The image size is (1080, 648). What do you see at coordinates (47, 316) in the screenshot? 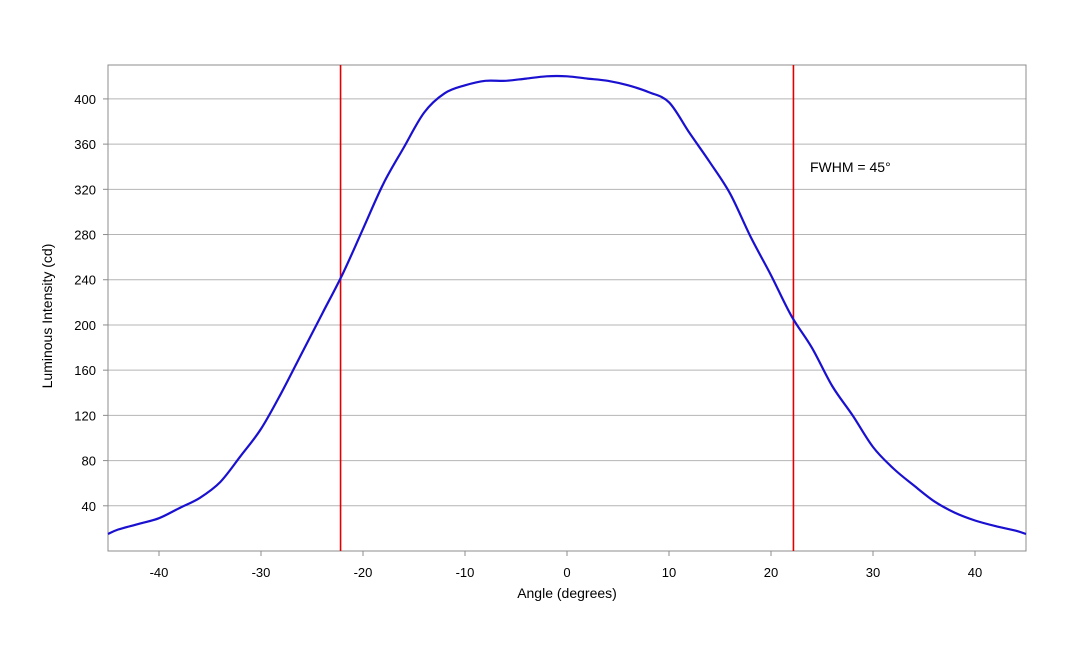
I see `y-axis-title: Luminous Intensity (cd)` at bounding box center [47, 316].